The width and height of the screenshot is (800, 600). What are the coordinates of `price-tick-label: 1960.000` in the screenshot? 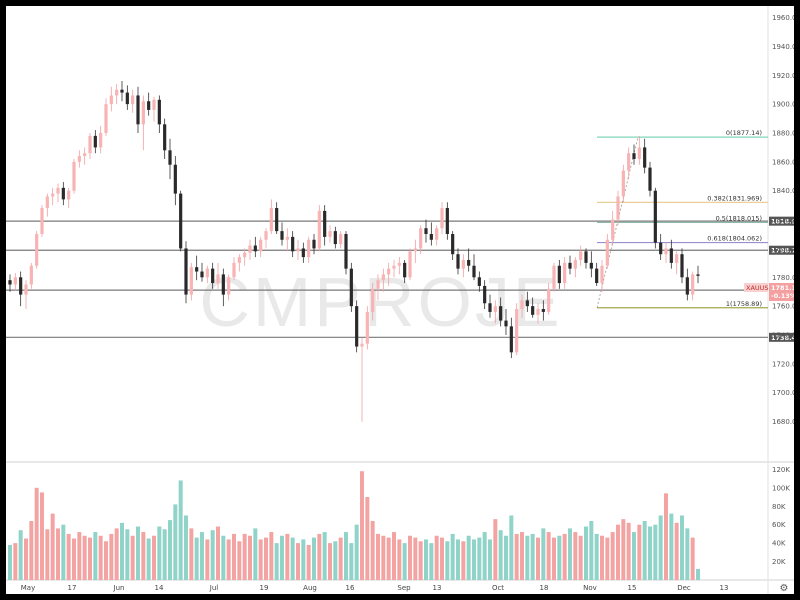 It's located at (783, 18).